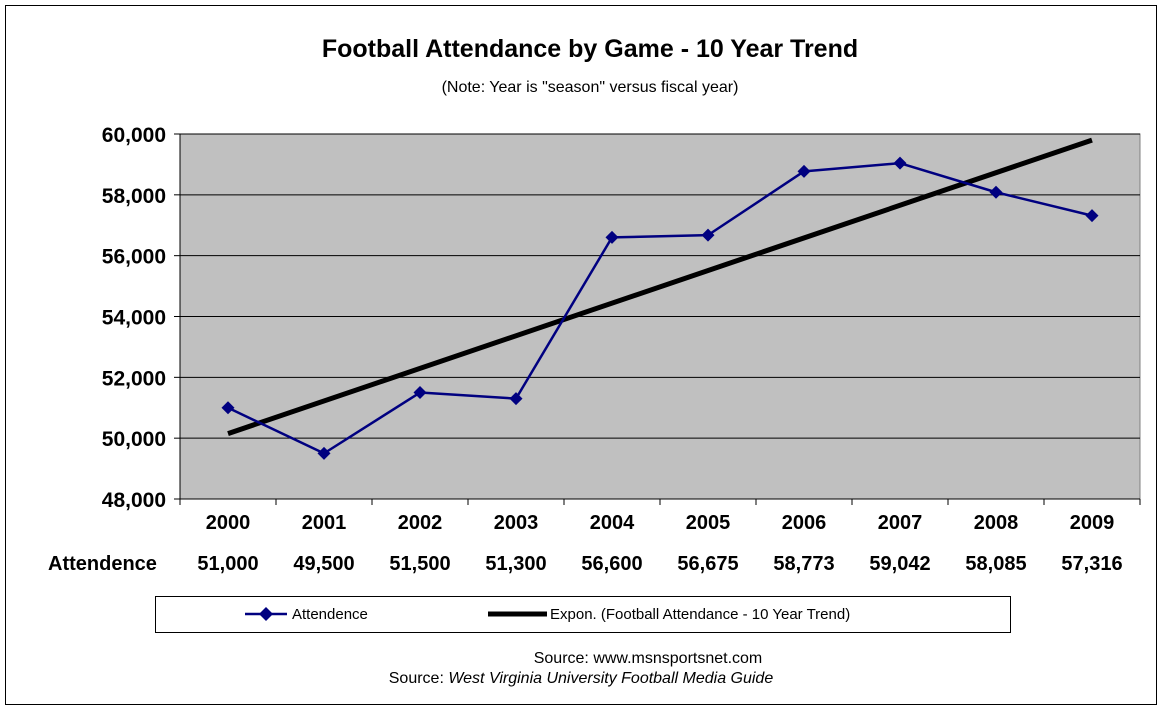 The width and height of the screenshot is (1163, 716). What do you see at coordinates (516, 399) in the screenshot?
I see `data-point-2003` at bounding box center [516, 399].